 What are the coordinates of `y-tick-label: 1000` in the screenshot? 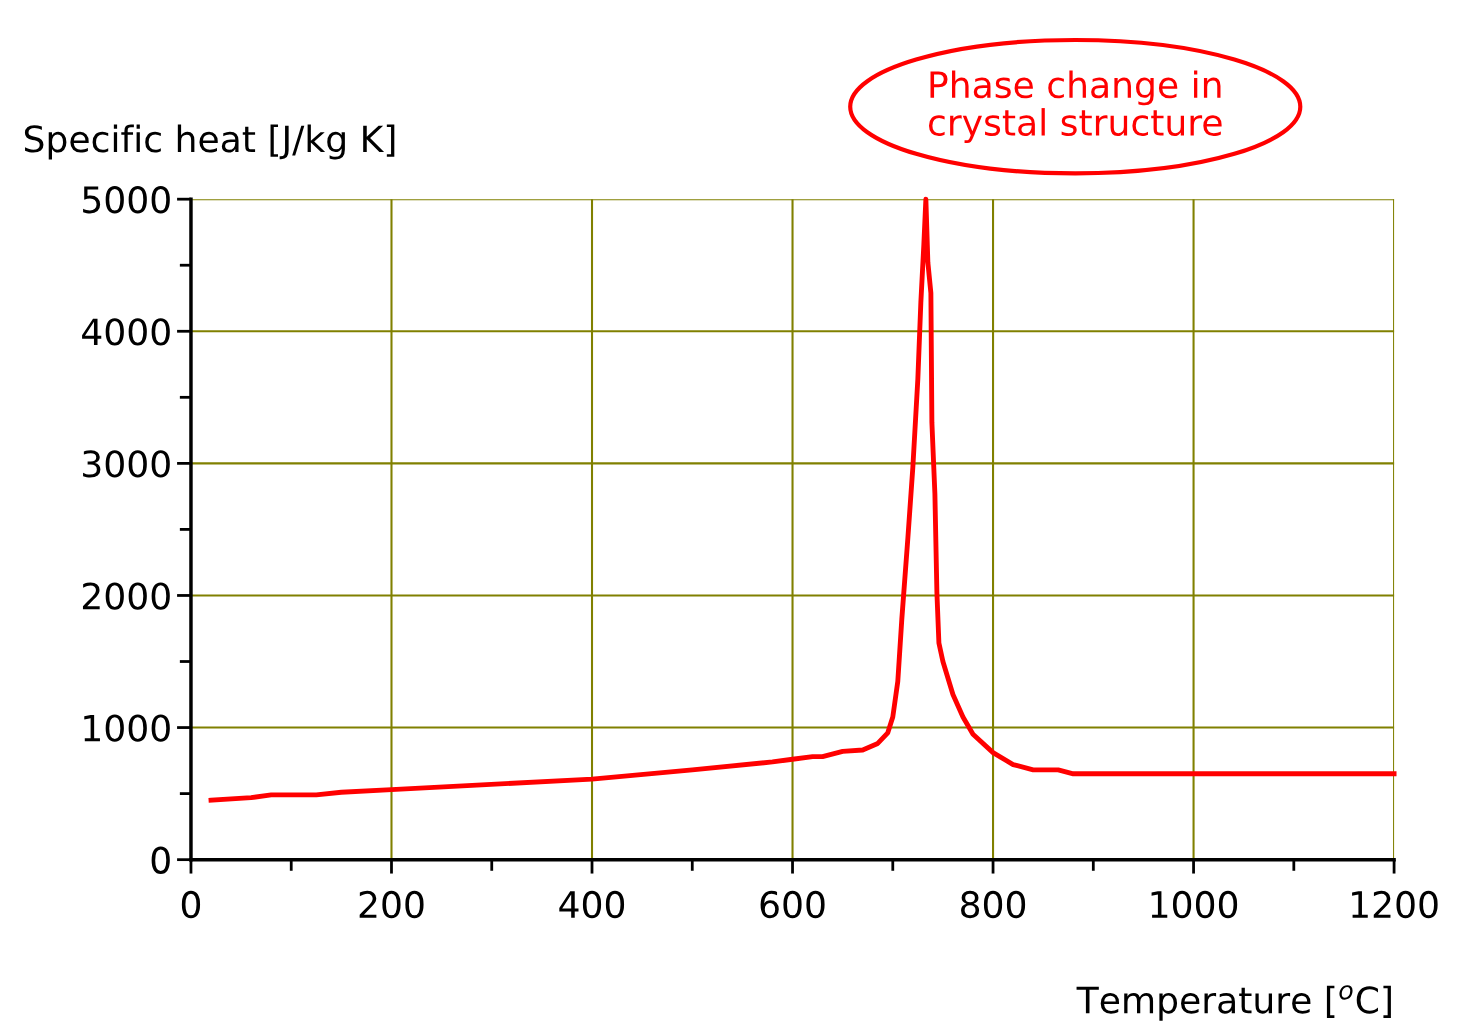 It's located at (127, 728).